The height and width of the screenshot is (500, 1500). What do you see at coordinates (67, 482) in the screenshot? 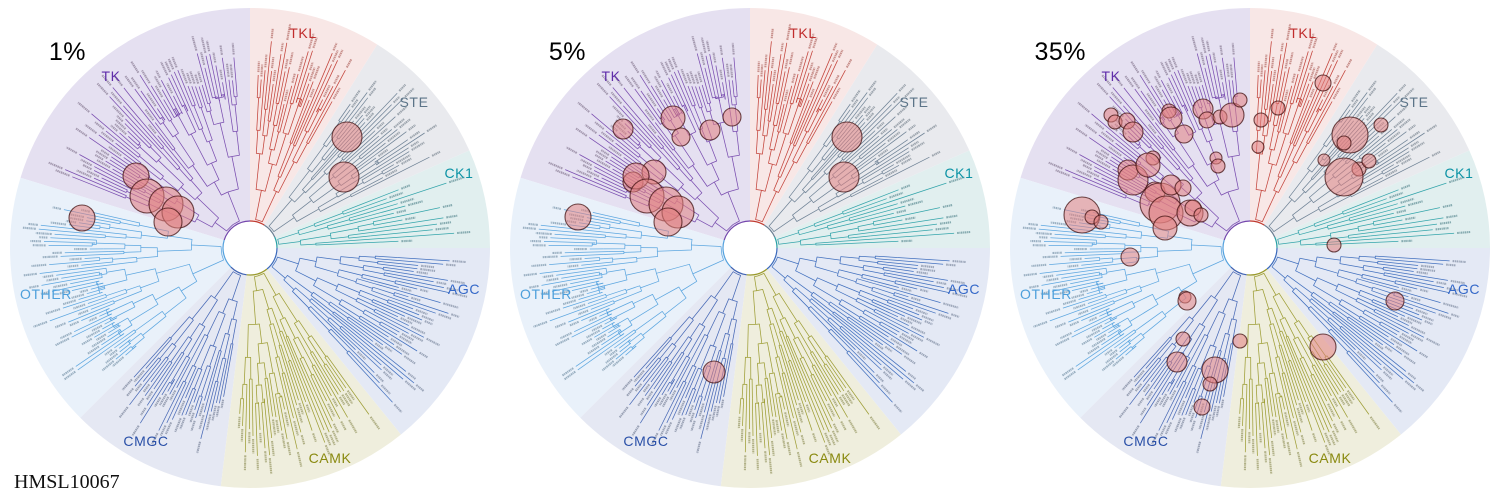
I see `compound-id-label: HMSL10067` at bounding box center [67, 482].